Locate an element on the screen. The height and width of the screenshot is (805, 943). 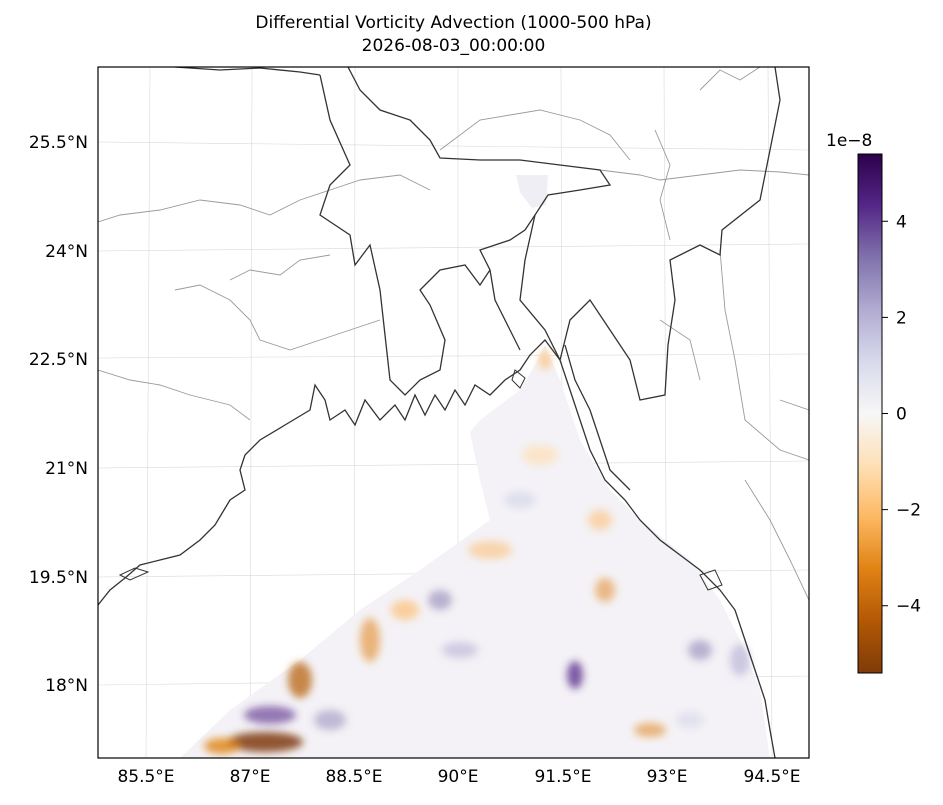
lon-tick-label: 93°E is located at coordinates (667, 777).